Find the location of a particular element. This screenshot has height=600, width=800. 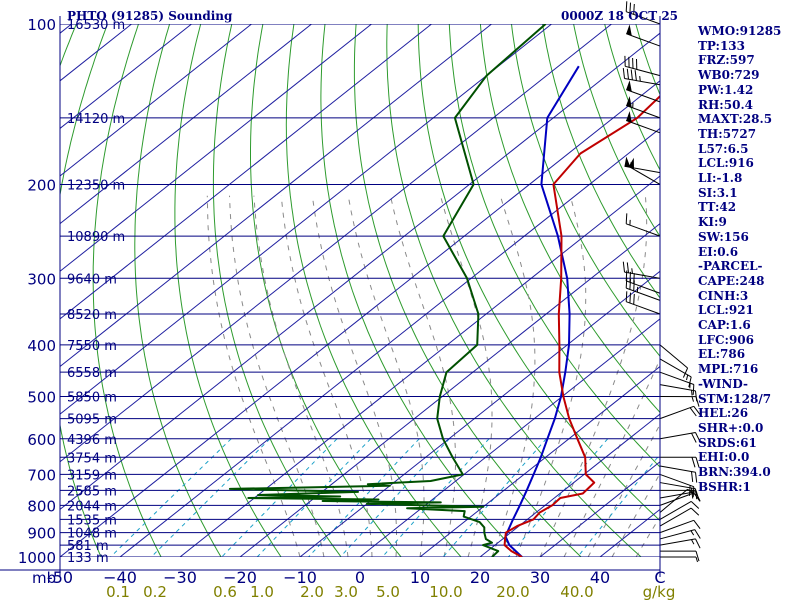

mixing-ratio-label: 20.0 is located at coordinates (512, 591).